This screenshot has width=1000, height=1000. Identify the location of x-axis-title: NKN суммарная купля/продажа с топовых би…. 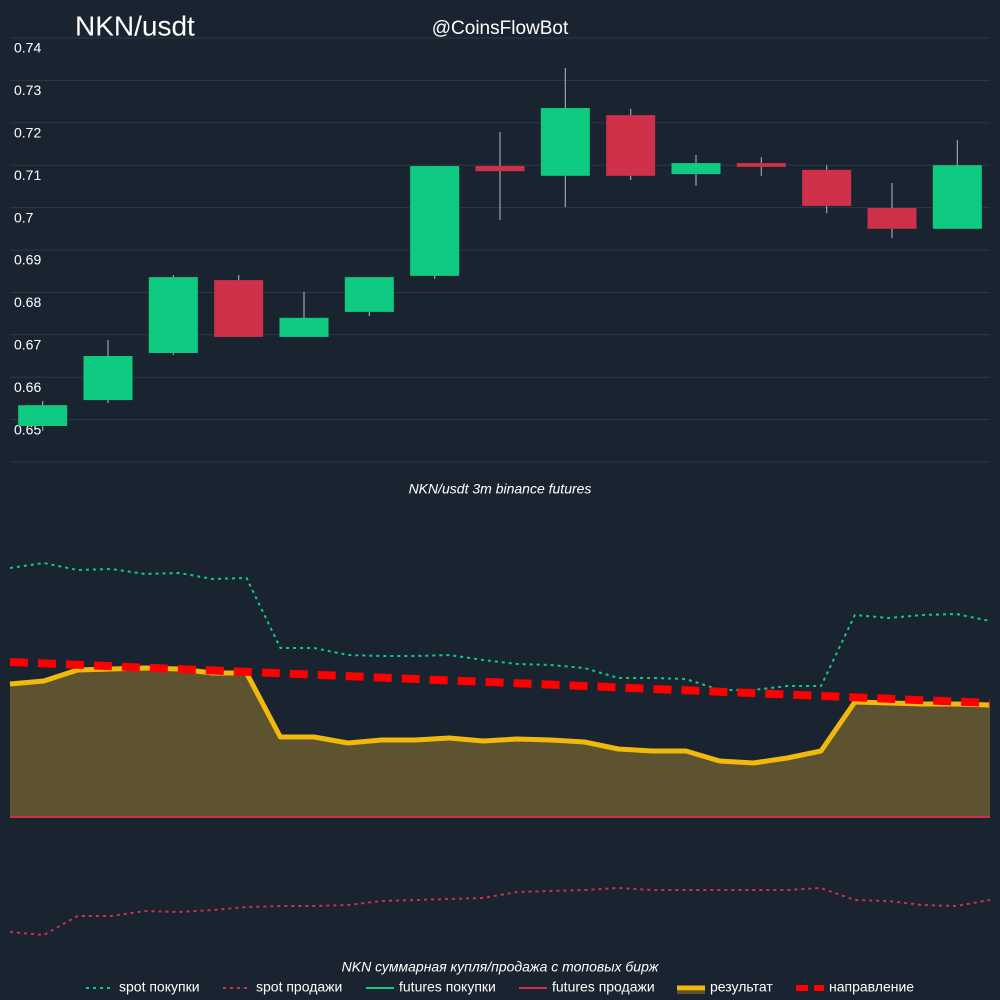
(501, 967).